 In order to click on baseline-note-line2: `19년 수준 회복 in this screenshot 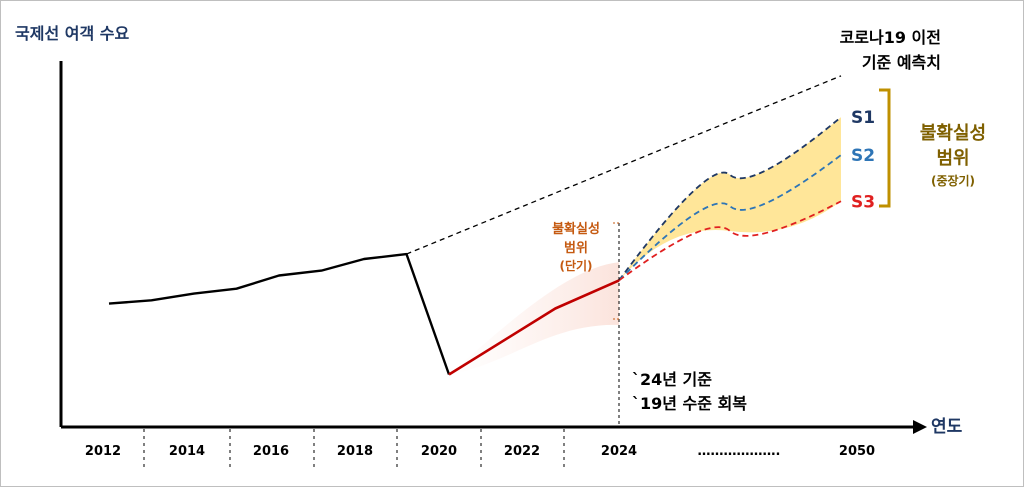, I will do `click(689, 403)`.